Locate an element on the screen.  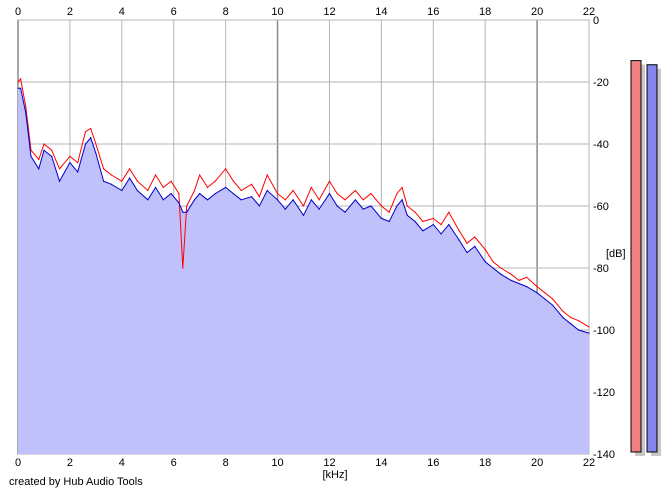
x-tick-label-bottom: 10 is located at coordinates (277, 463).